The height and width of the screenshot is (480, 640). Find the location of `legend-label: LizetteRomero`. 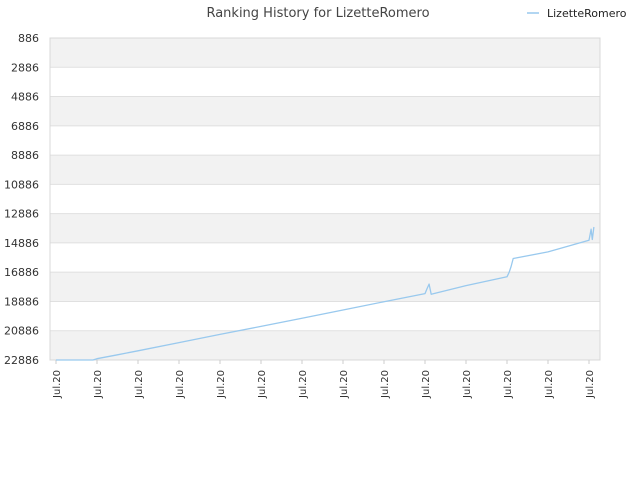

legend-label: LizetteRomero is located at coordinates (587, 13).